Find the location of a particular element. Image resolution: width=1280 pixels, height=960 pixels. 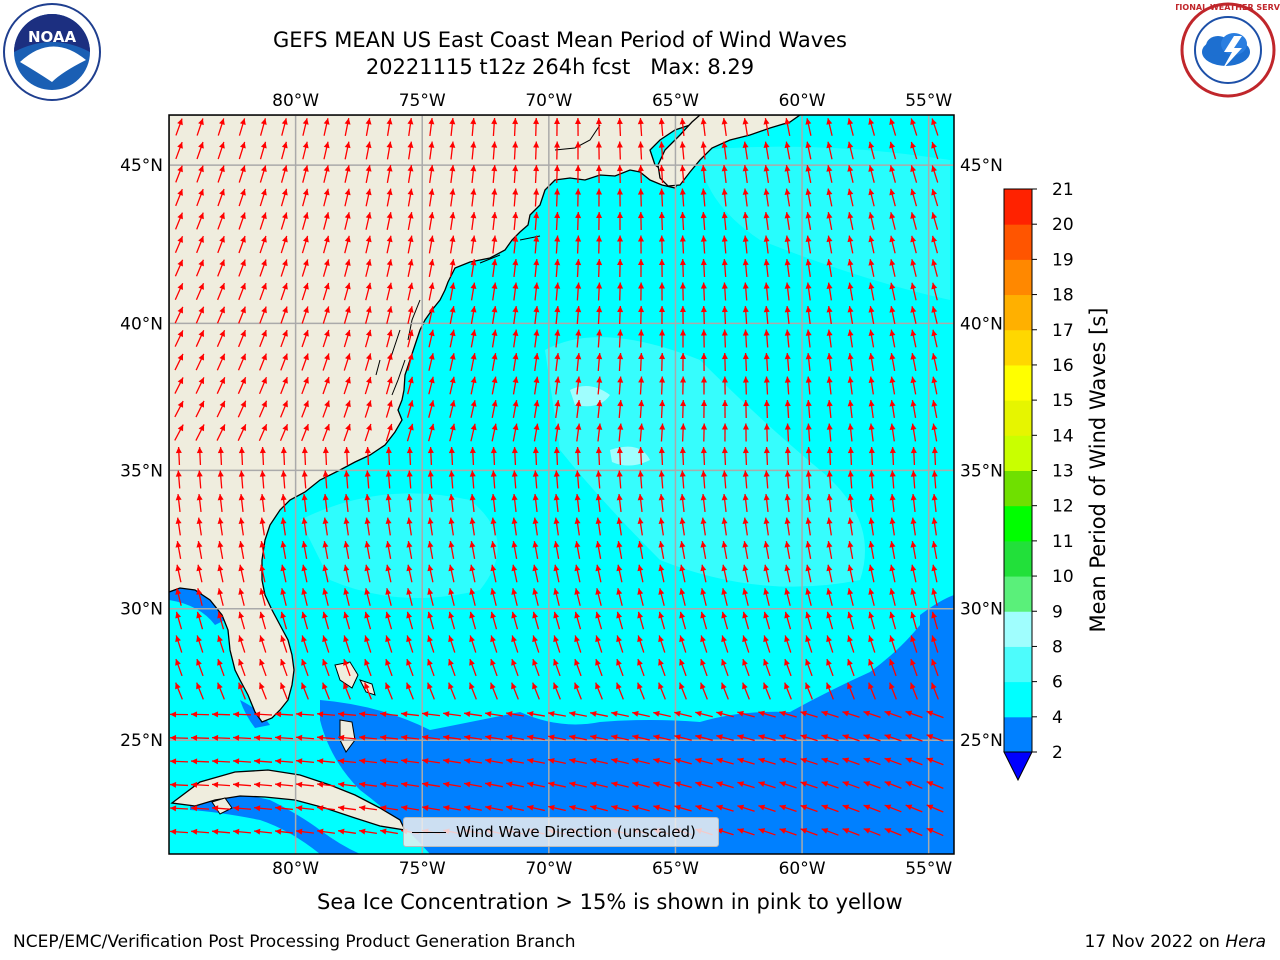

map-subtitle: 20221115 t12z 264h fcst Max: 8.29 is located at coordinates (560, 67).